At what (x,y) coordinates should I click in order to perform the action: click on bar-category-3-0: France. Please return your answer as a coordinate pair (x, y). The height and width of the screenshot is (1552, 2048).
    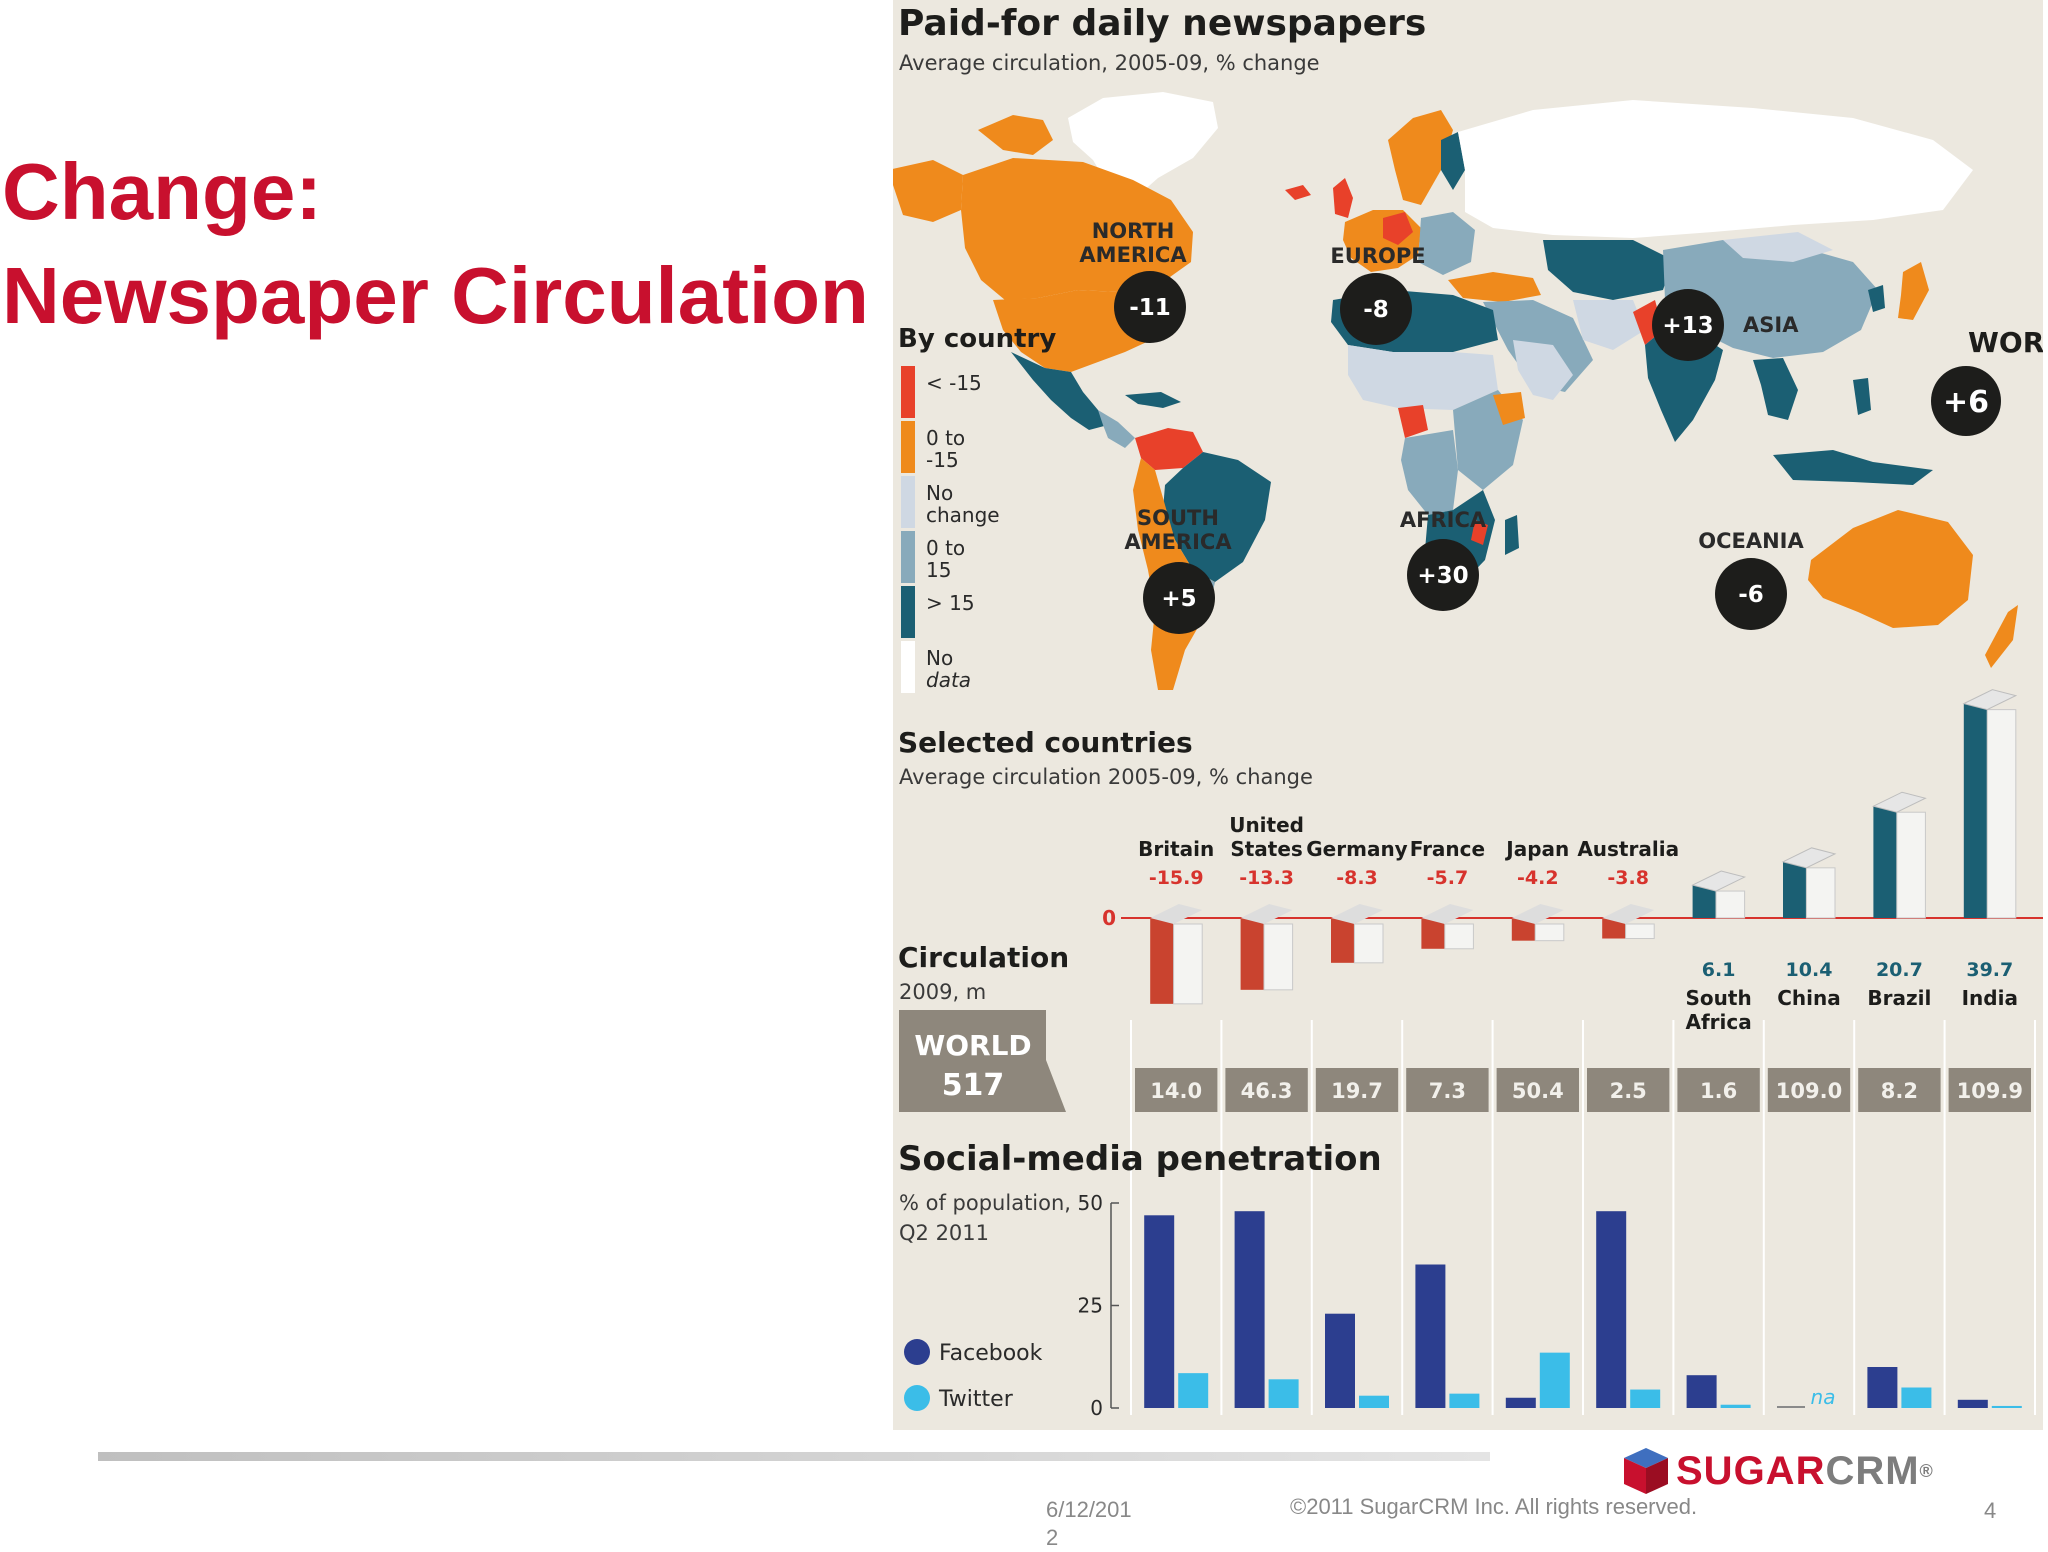
    Looking at the image, I should click on (1447, 849).